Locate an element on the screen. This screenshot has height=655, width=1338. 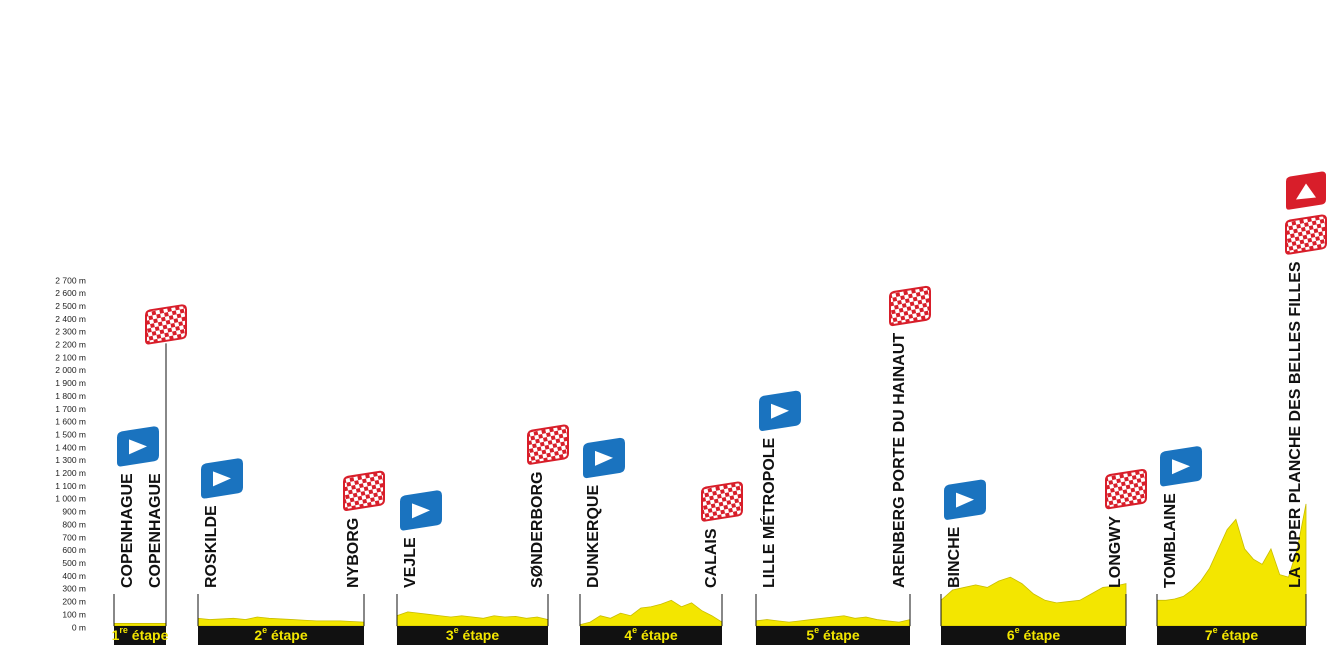
y-tick-label: 2 400 m is located at coordinates (70, 319).